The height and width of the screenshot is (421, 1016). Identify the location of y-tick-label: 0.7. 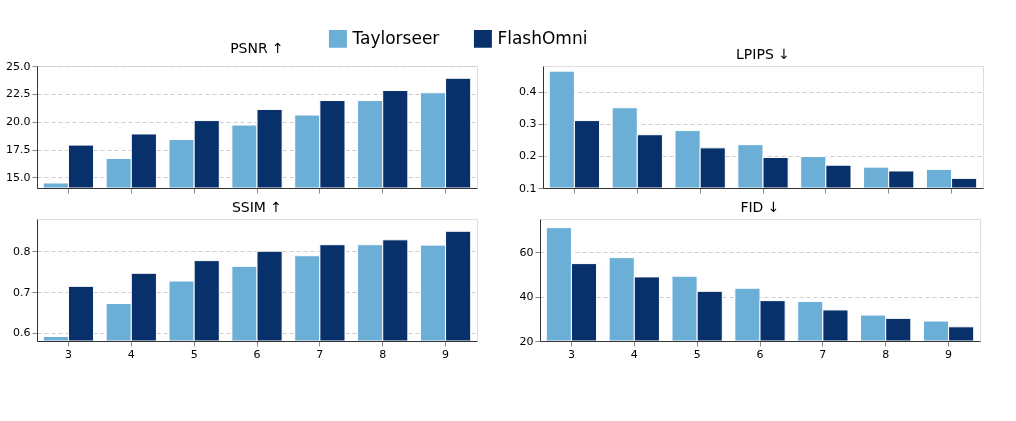
(22, 292).